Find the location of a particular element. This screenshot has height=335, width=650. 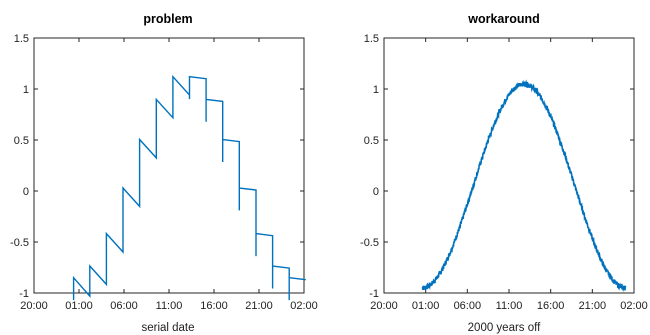

xlabel-workaround: 2000 years off is located at coordinates (504, 328).